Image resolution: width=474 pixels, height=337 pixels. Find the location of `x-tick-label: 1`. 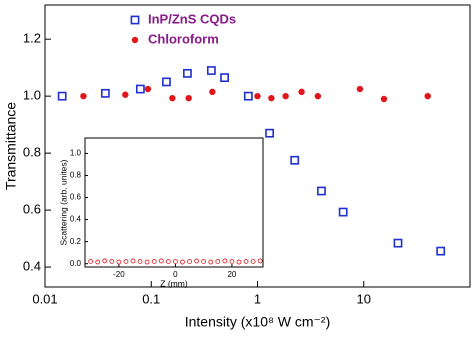

x-tick-label: 1 is located at coordinates (257, 298).